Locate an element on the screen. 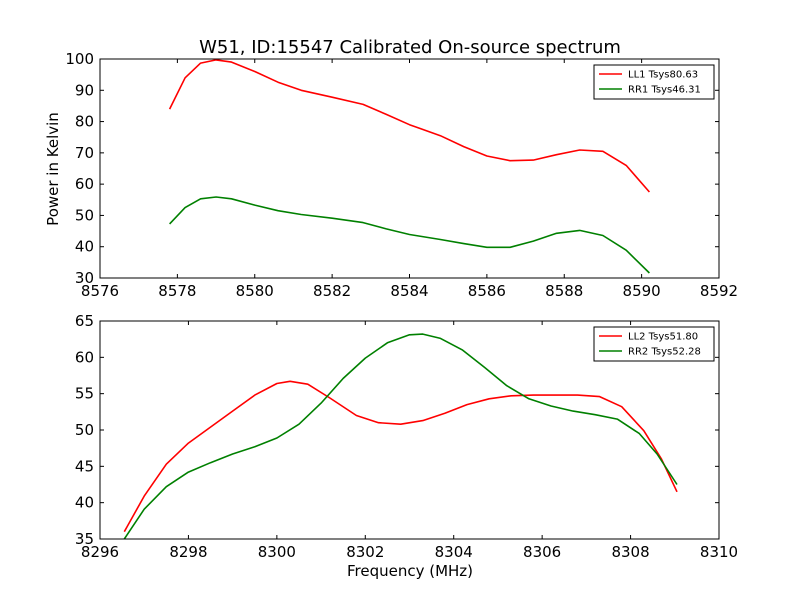 This screenshot has height=600, width=800. x-tick-label: 8576 is located at coordinates (100, 291).